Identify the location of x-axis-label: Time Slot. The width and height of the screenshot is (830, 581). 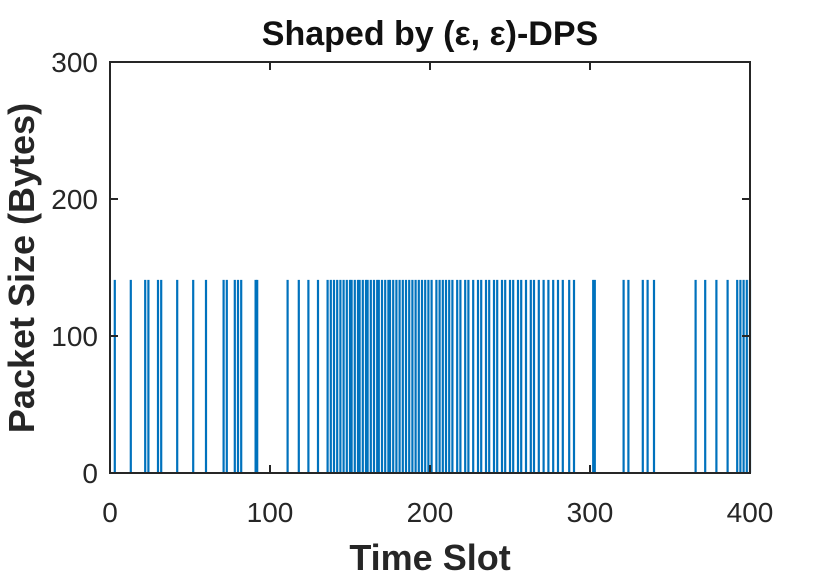
(429, 557).